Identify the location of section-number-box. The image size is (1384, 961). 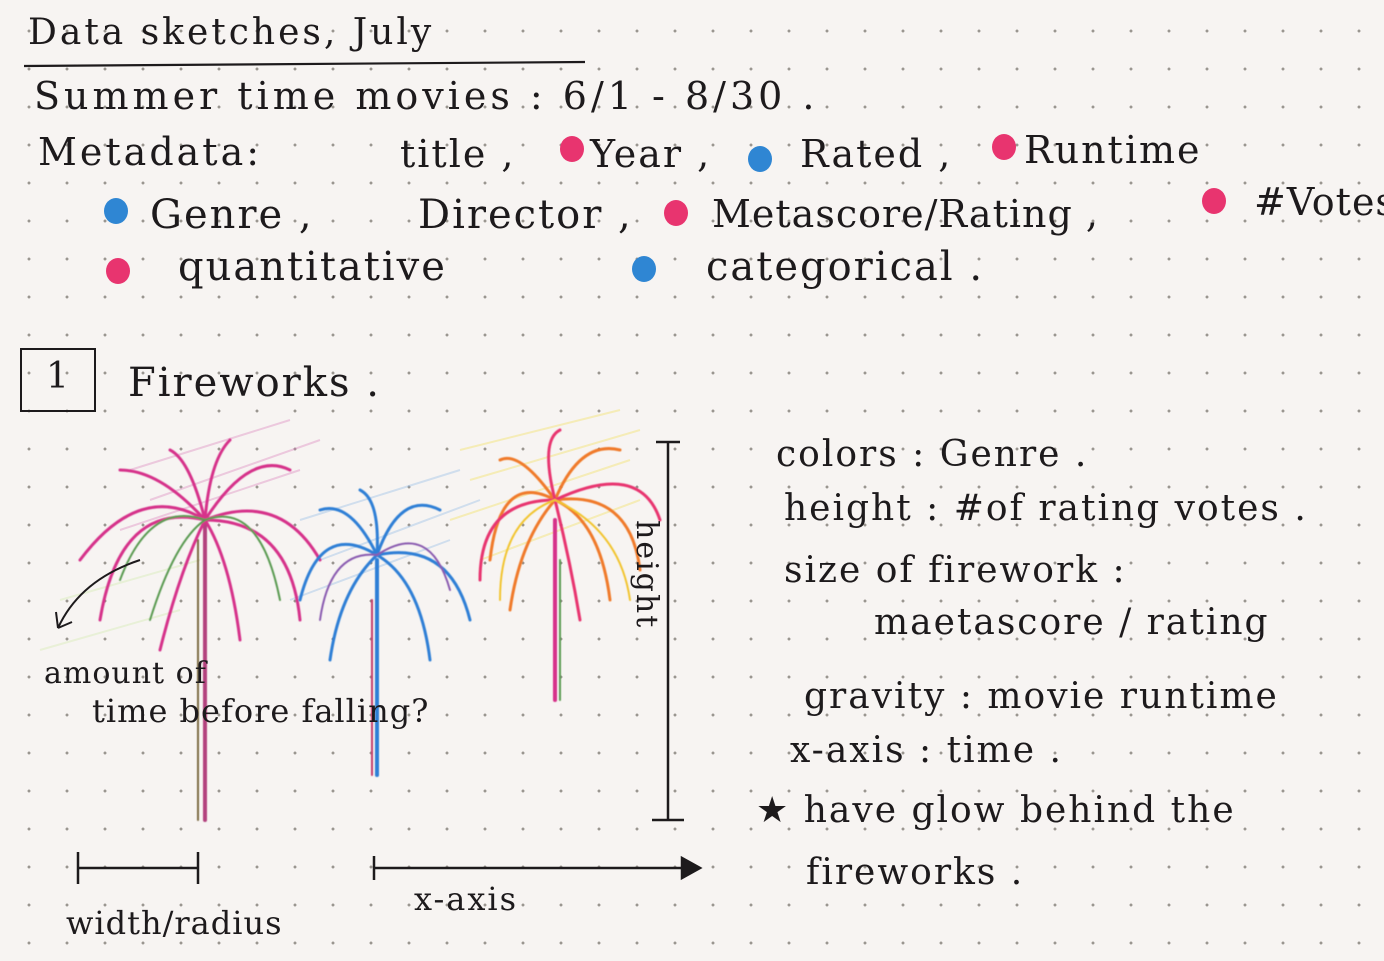
(58, 380).